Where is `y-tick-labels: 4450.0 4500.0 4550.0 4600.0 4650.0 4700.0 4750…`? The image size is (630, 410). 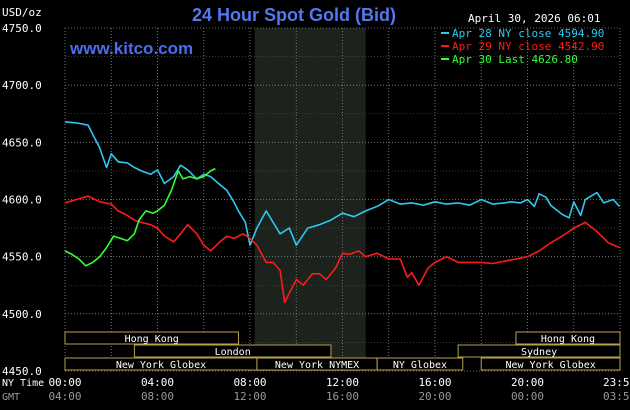
y-tick-labels: 4450.0 4500.0 4550.0 4600.0 4650.0 4700.0 4750… is located at coordinates (22, 200).